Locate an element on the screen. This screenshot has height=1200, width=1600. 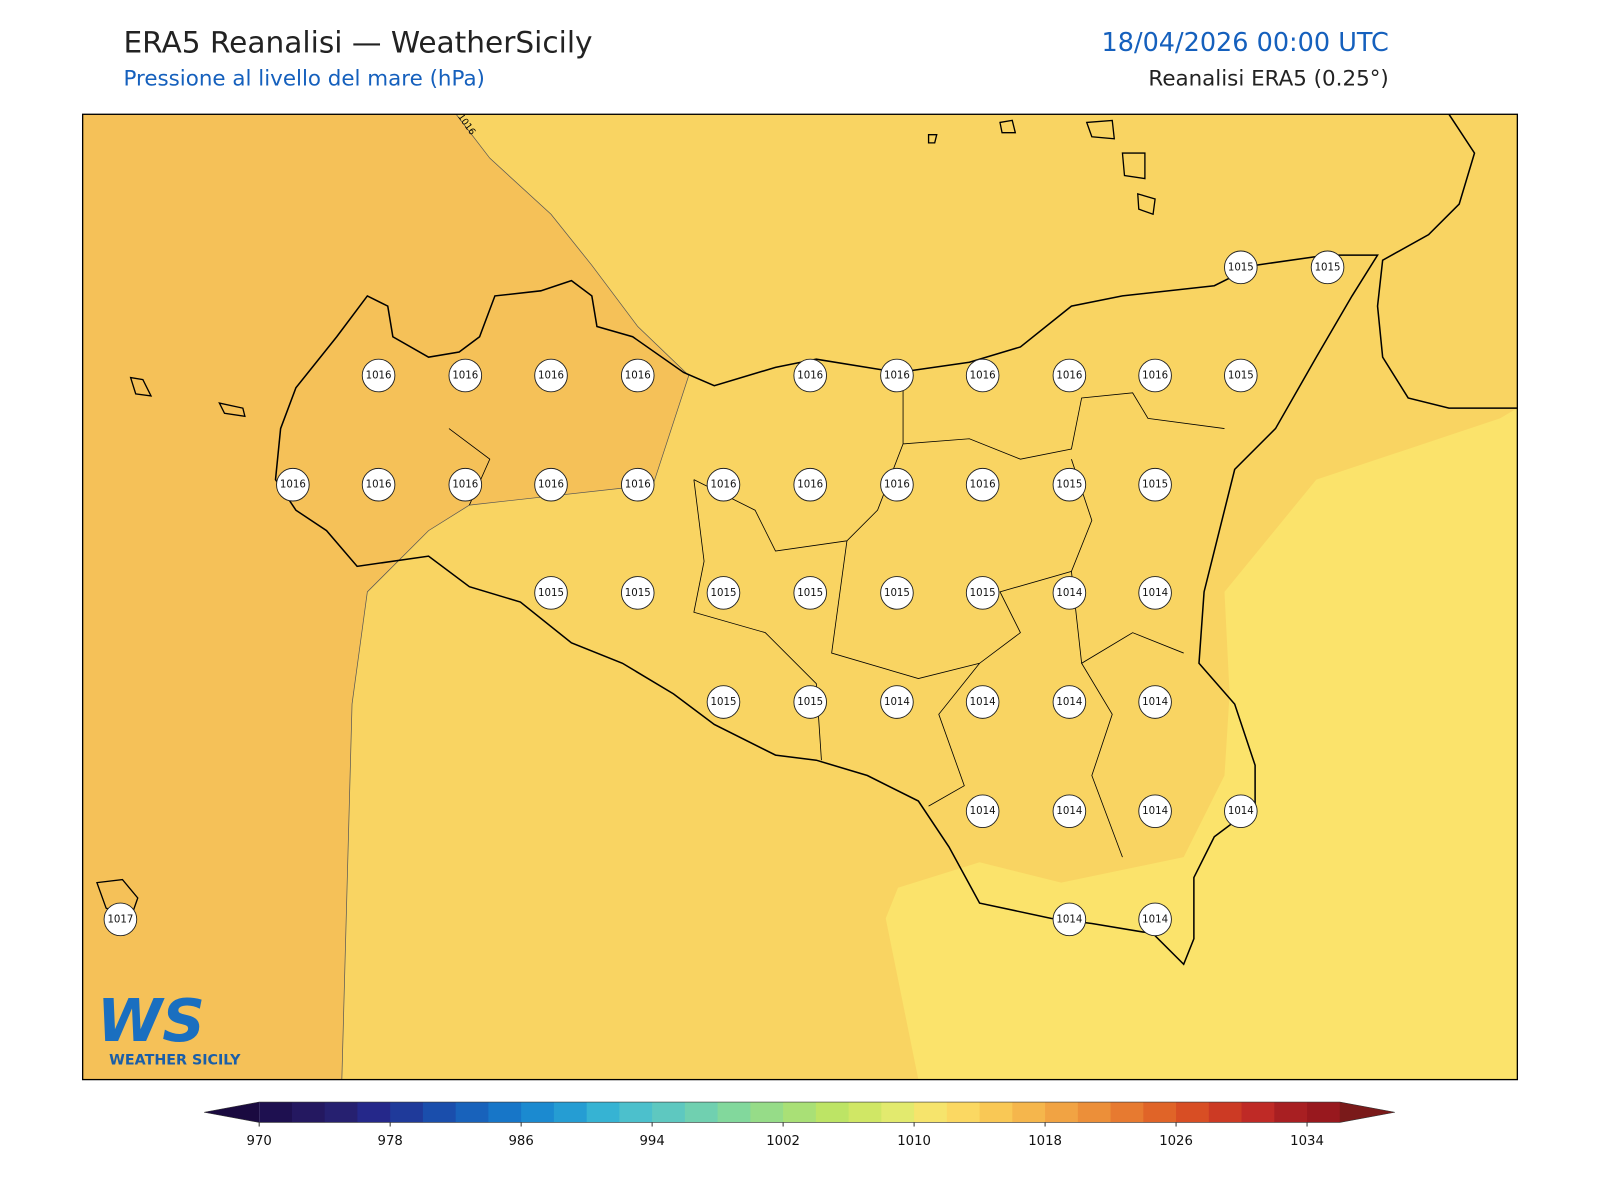
datetime: 18/04/2026 00:00 UTC is located at coordinates (1245, 43).